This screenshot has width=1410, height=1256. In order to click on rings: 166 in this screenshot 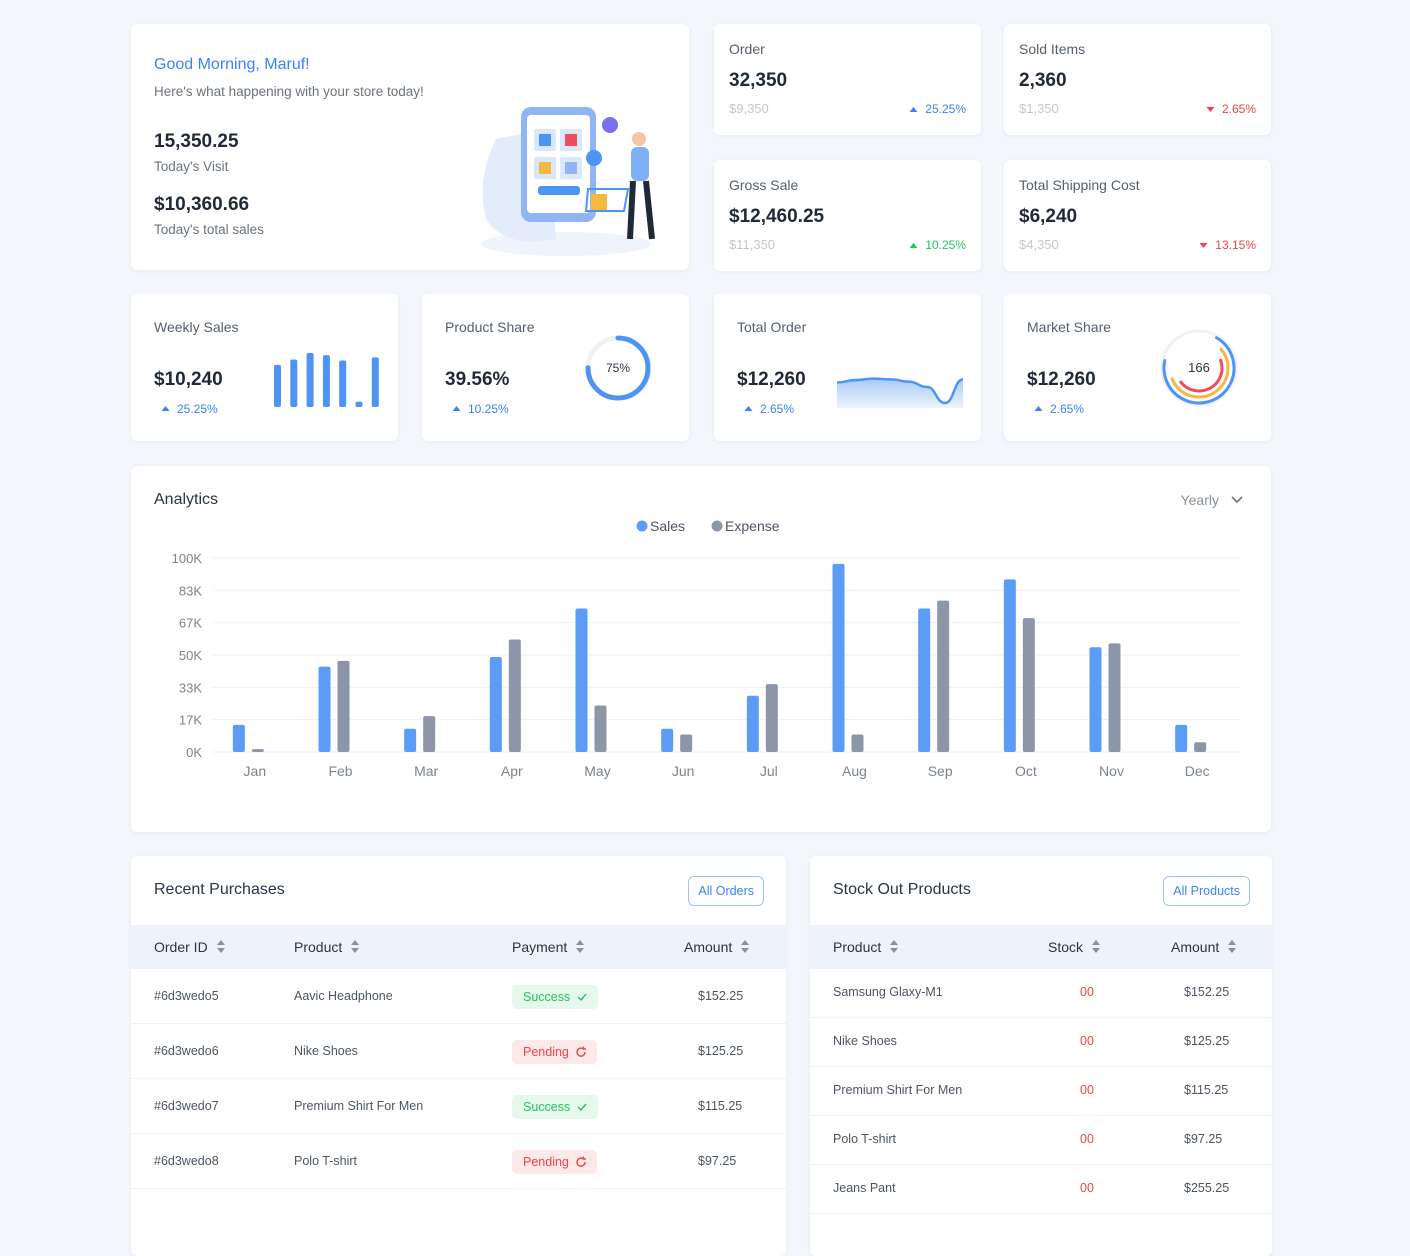, I will do `click(1199, 368)`.